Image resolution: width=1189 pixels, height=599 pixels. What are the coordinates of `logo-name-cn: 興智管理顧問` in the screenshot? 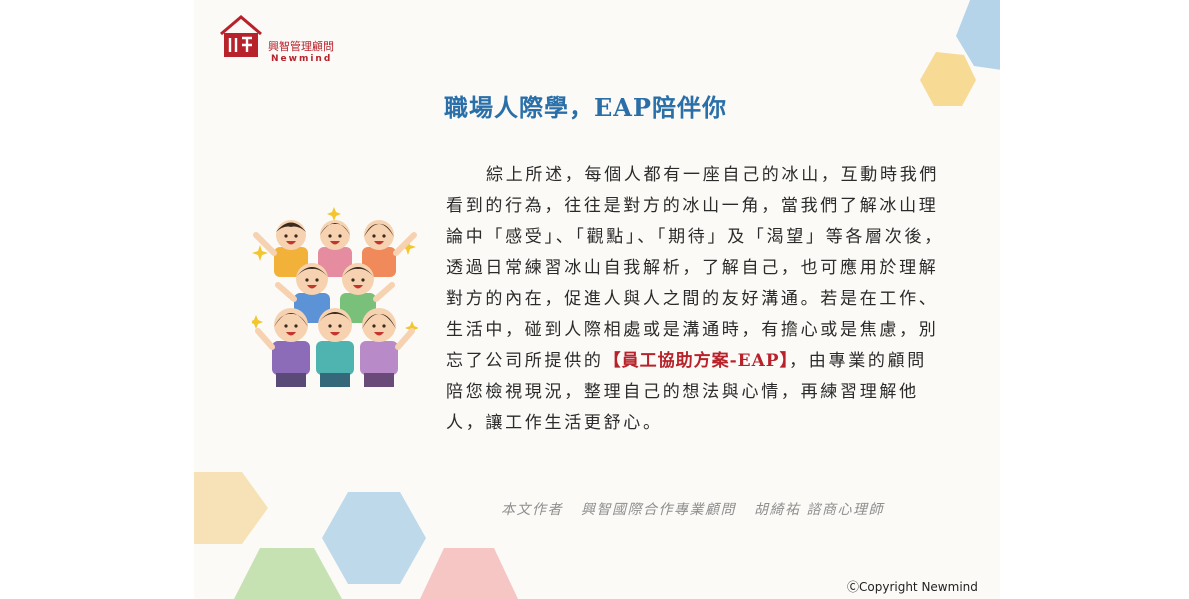 It's located at (301, 46).